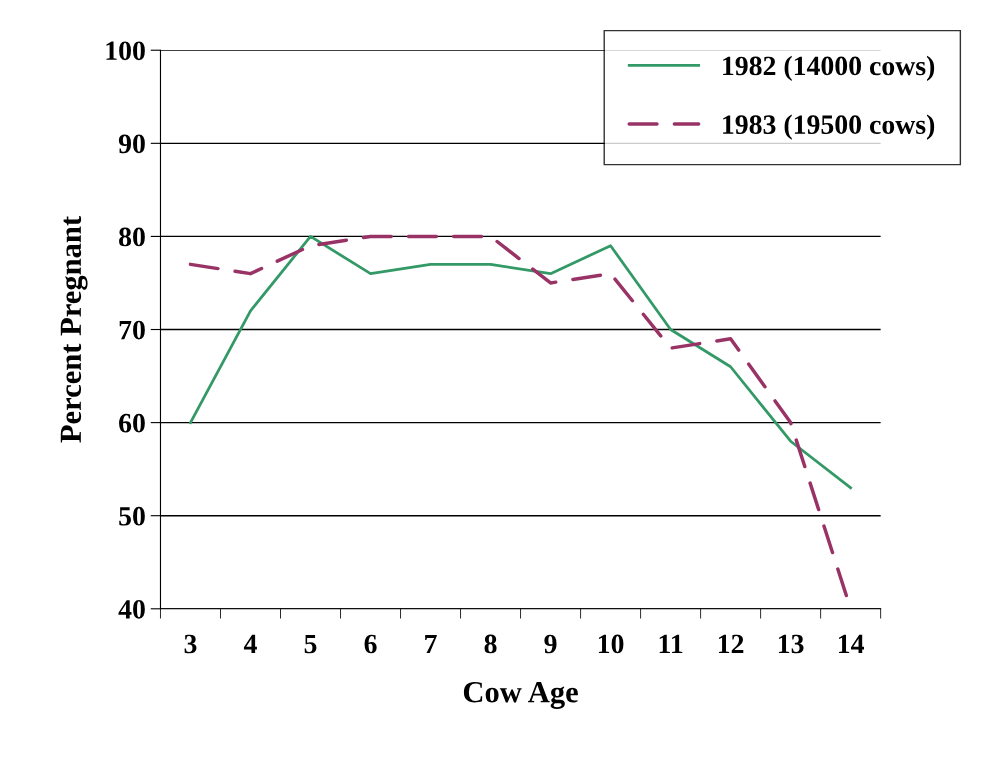 The image size is (1003, 761). I want to click on x-tick-label: 6, so click(370, 644).